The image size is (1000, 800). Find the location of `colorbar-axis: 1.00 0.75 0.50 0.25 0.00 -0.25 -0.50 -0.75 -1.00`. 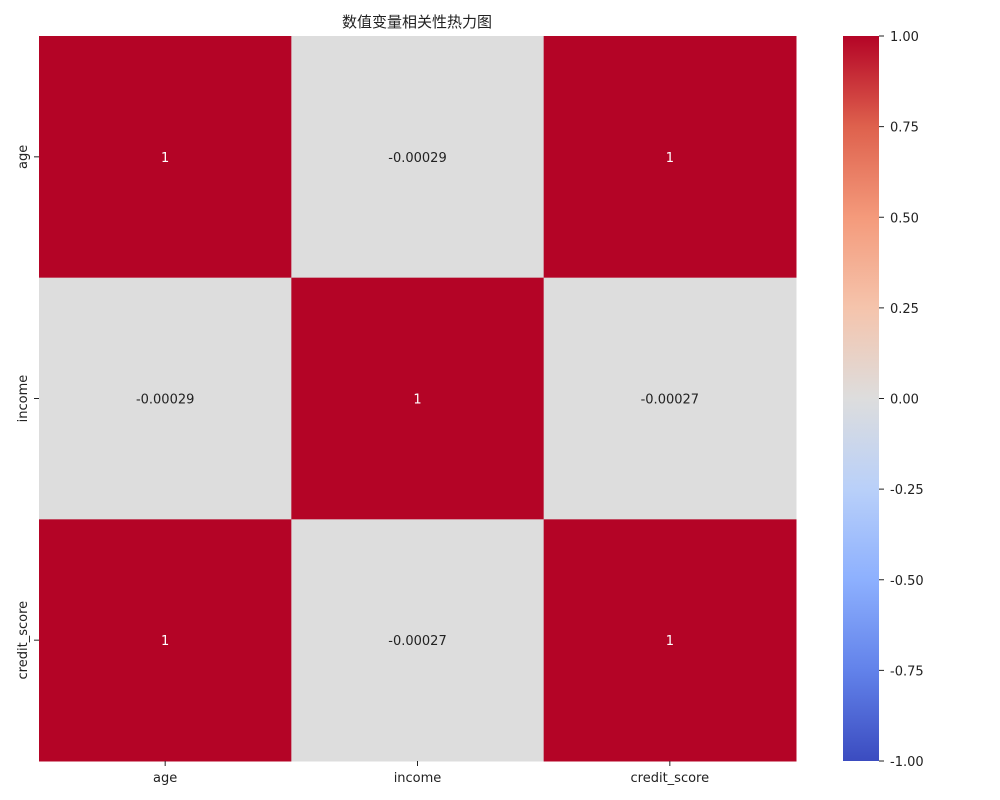

colorbar-axis: 1.00 0.75 0.50 0.25 0.00 -0.25 -0.50 -0.75 -1.00 is located at coordinates (901, 400).